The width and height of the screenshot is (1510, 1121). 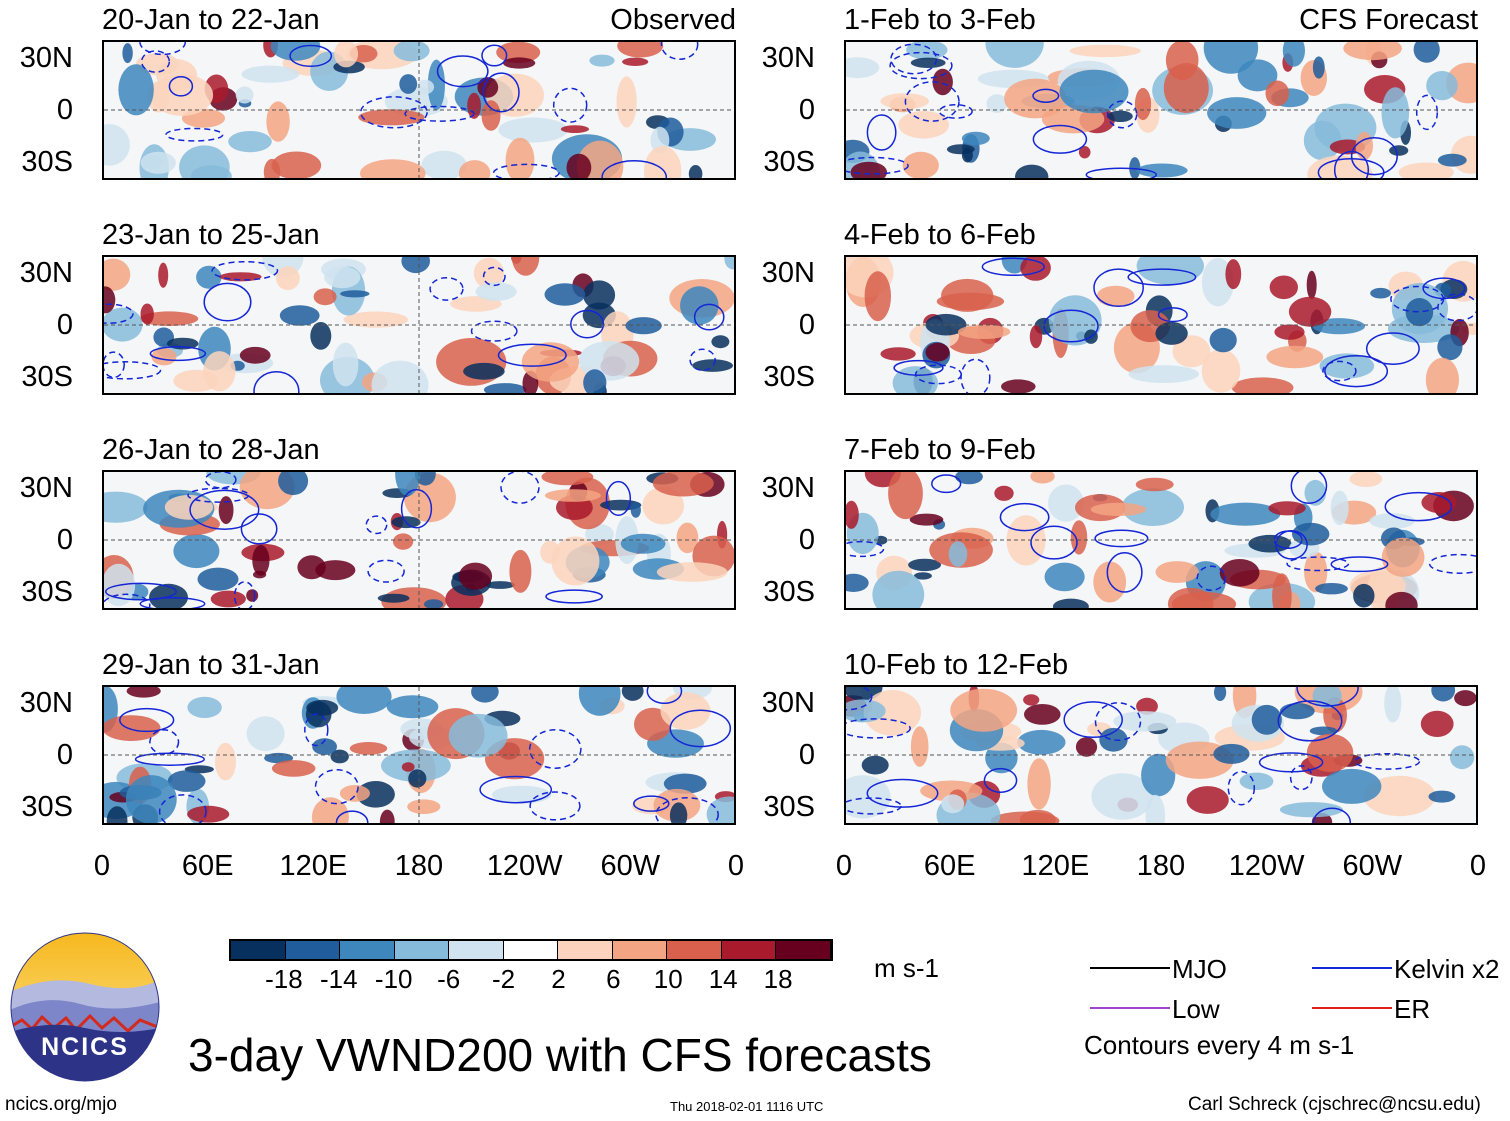 I want to click on colorbar-label: 6, so click(x=613, y=979).